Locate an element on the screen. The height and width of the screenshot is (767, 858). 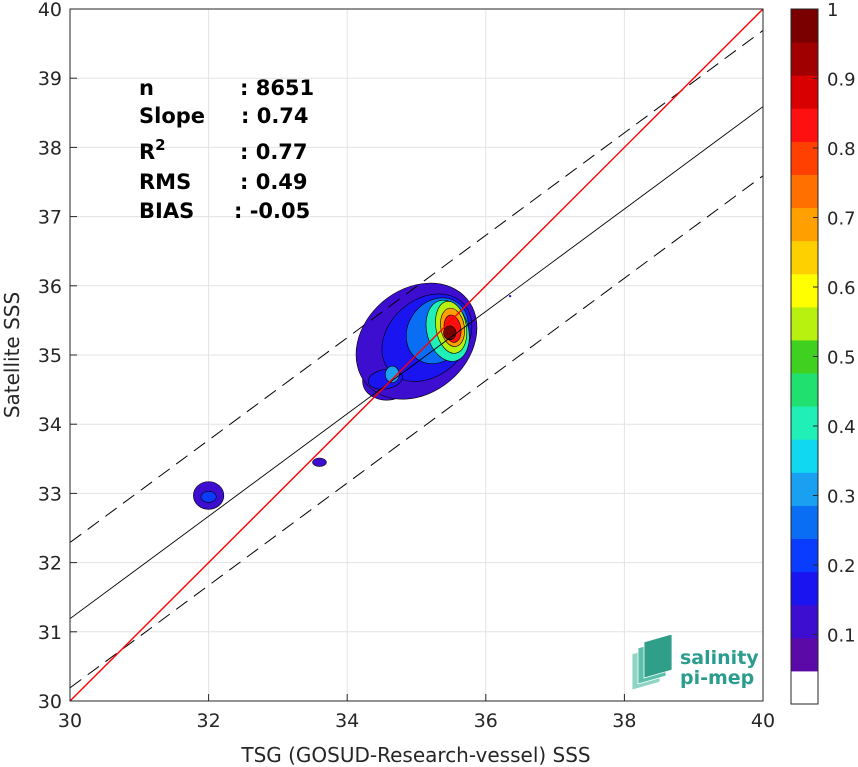
colorbar-tick-label: 0.8 is located at coordinates (841, 149).